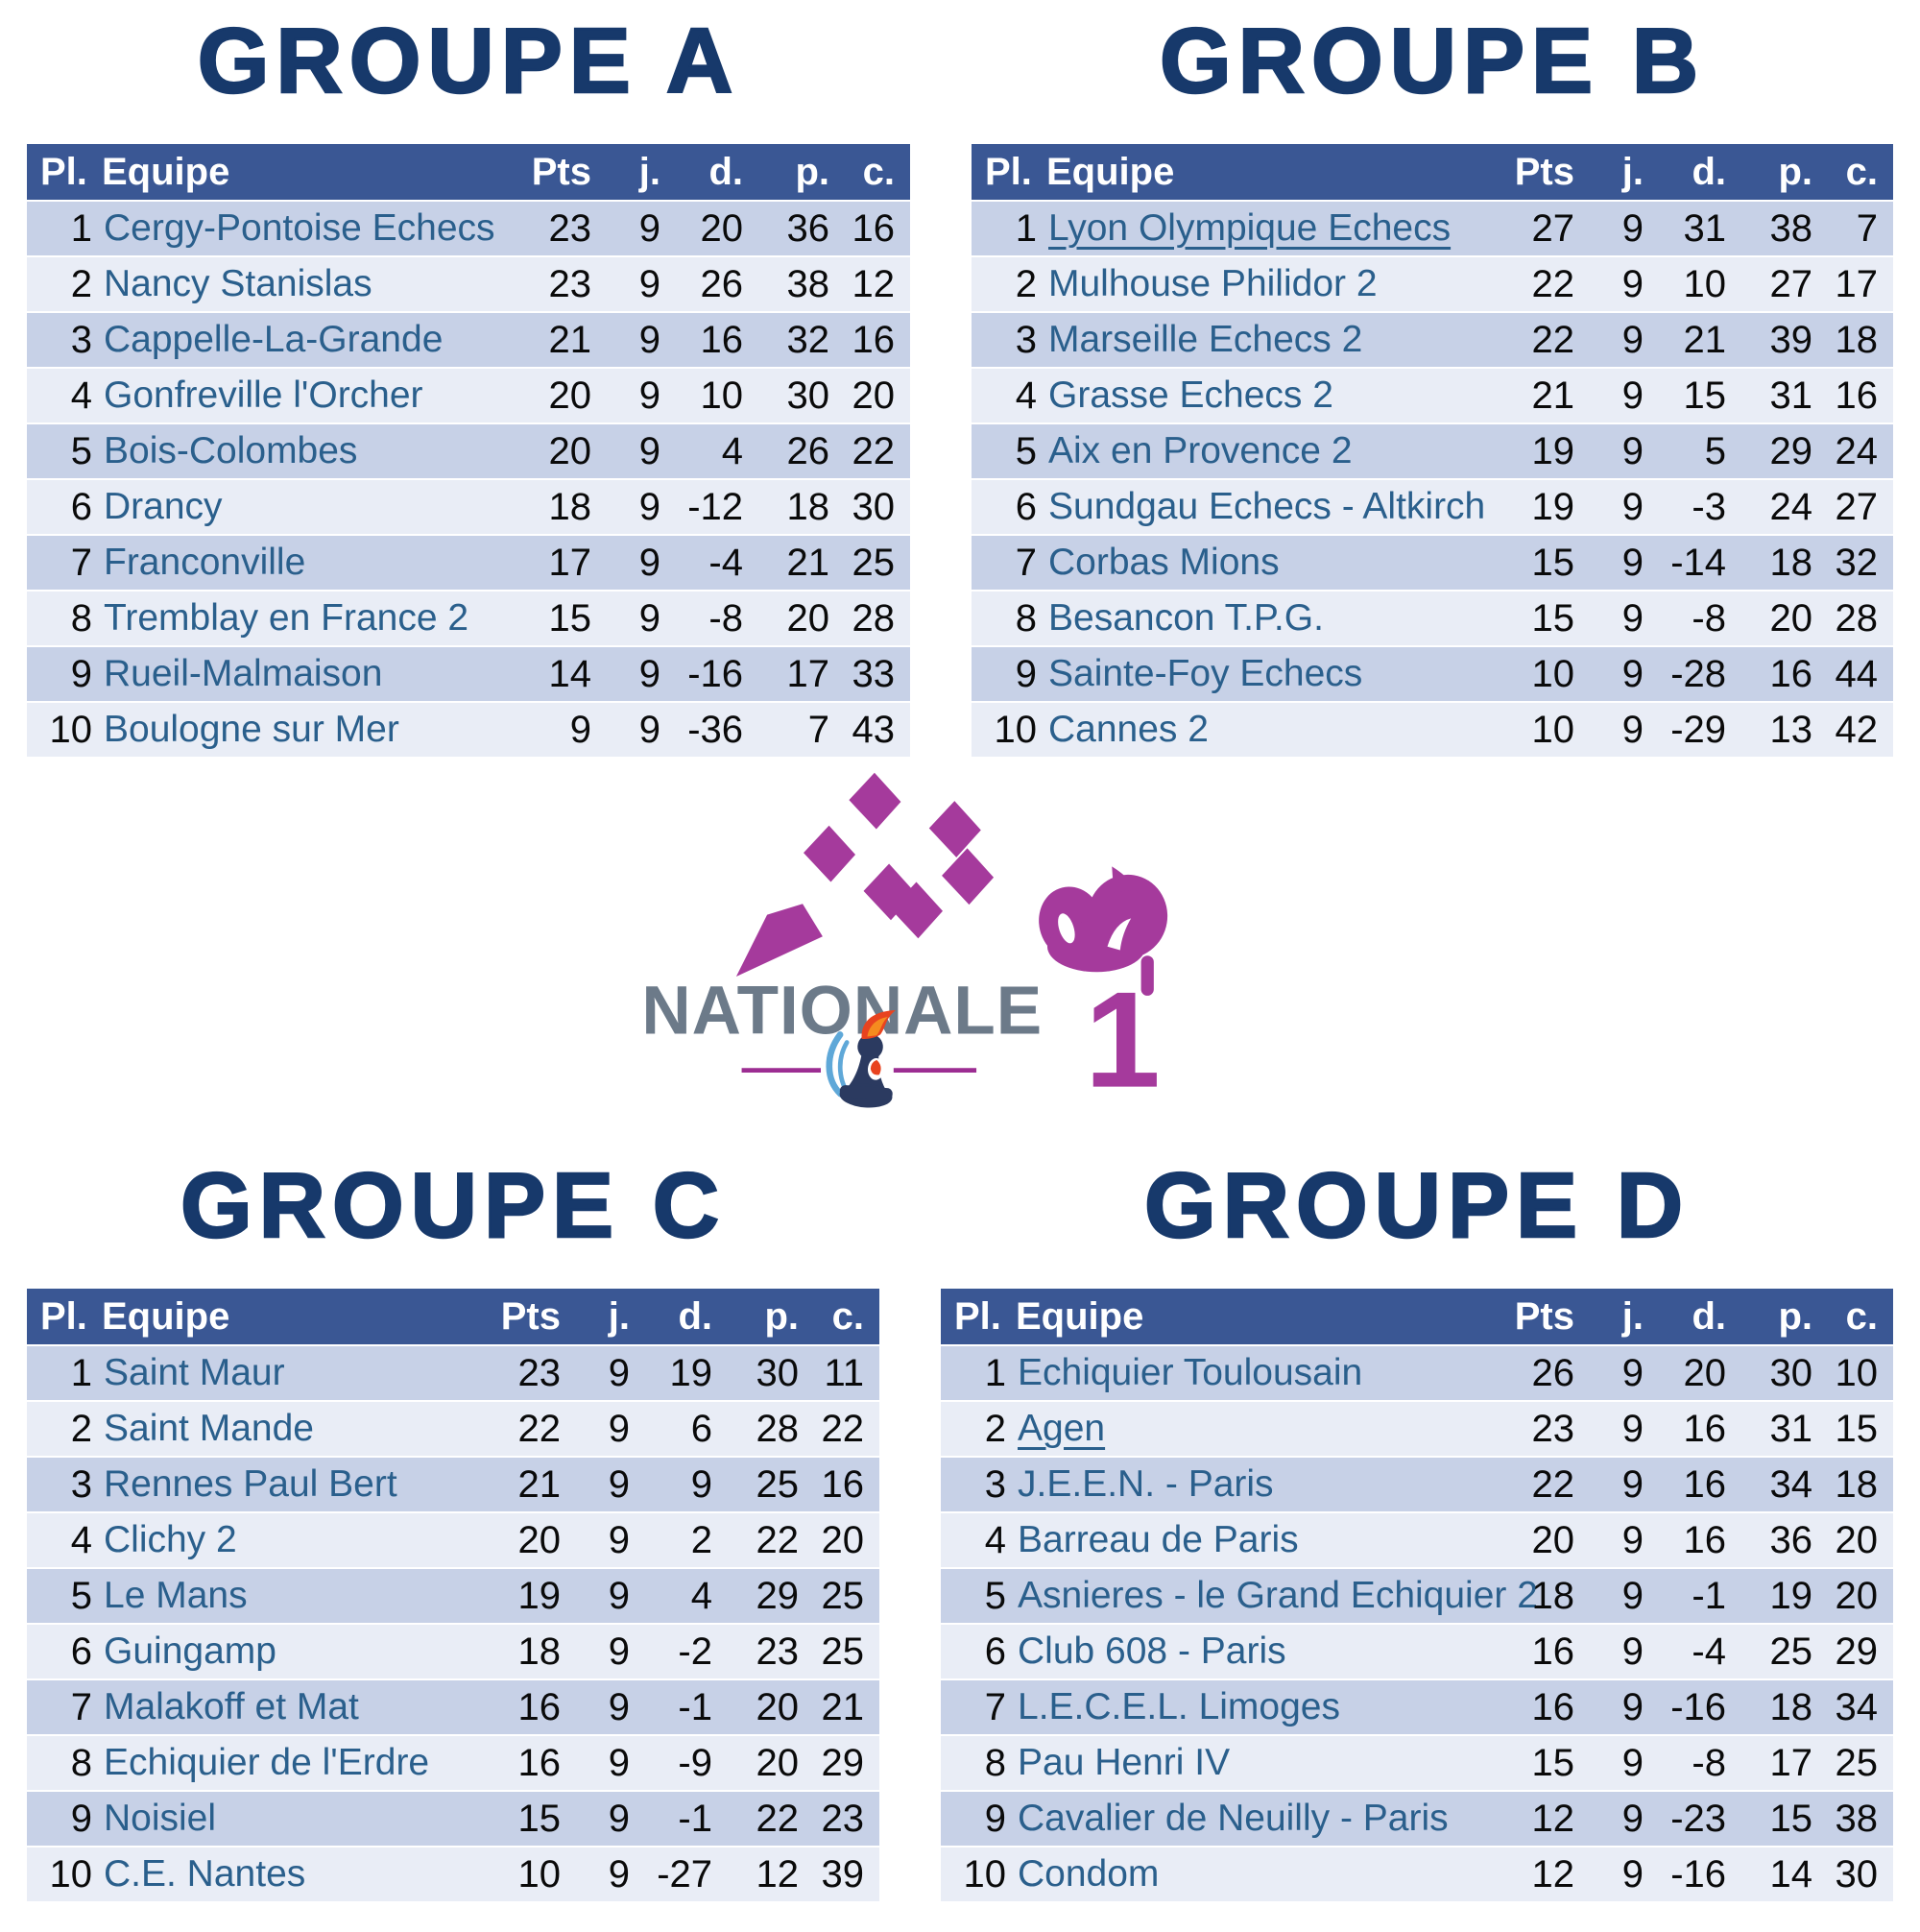 This screenshot has height=1932, width=1920. Describe the element at coordinates (548, 562) in the screenshot. I see `stat-points-cell: 17` at that location.